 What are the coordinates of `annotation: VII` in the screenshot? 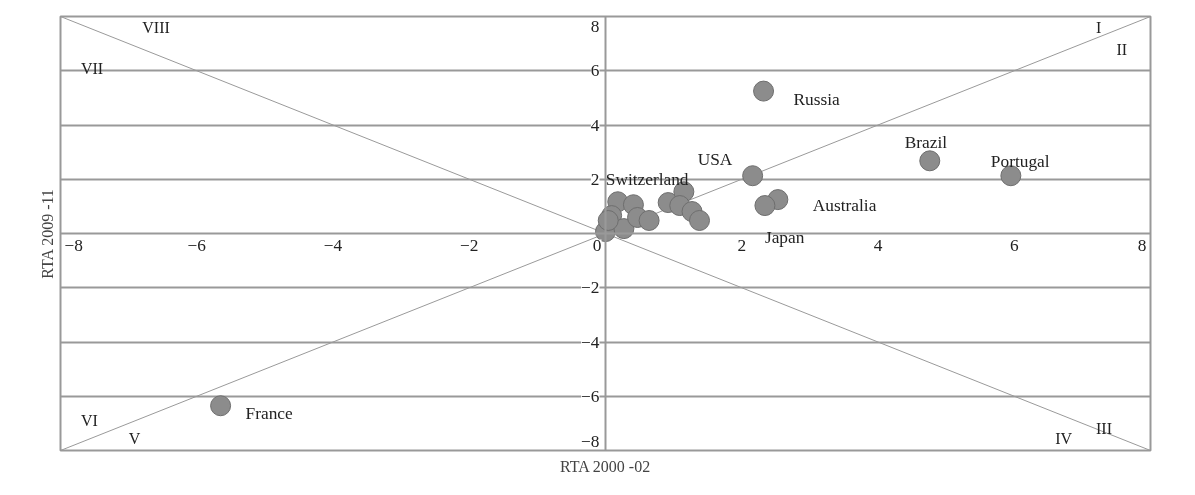 It's located at (92, 68).